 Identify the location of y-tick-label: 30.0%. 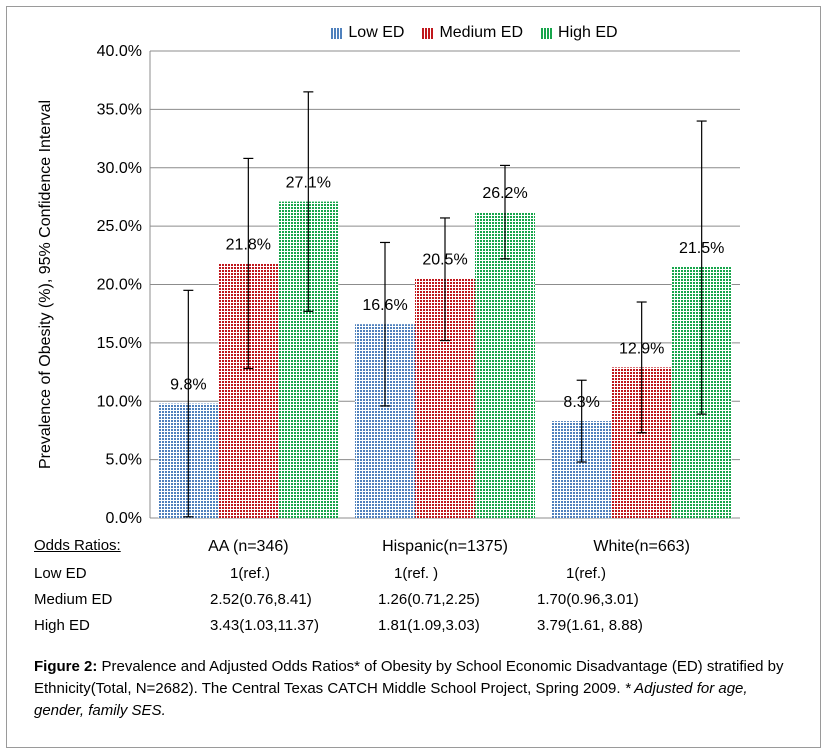
(119, 168).